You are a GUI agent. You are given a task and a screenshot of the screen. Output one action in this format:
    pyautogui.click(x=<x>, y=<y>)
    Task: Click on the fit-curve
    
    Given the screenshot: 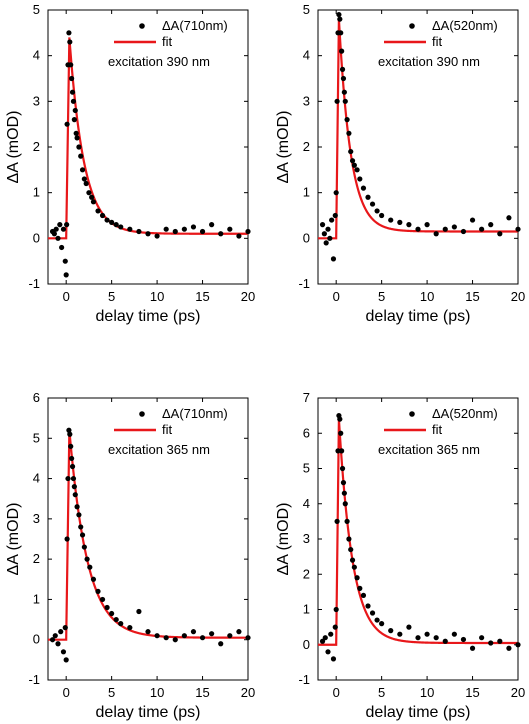 What is the action you would take?
    pyautogui.click(x=148, y=535)
    